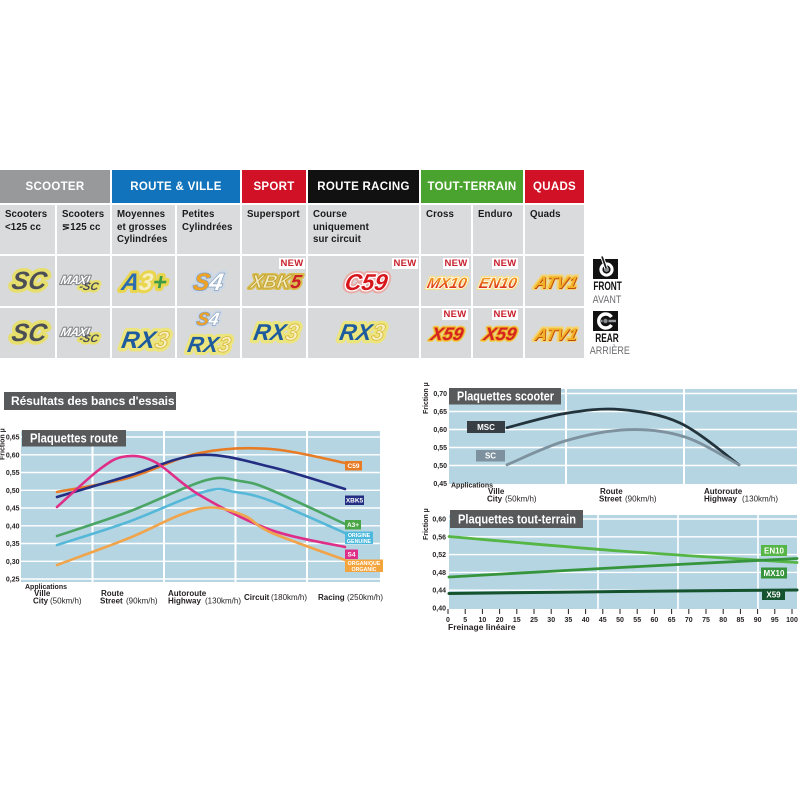  What do you see at coordinates (359, 542) in the screenshot?
I see `svg-text: GENUINE` at bounding box center [359, 542].